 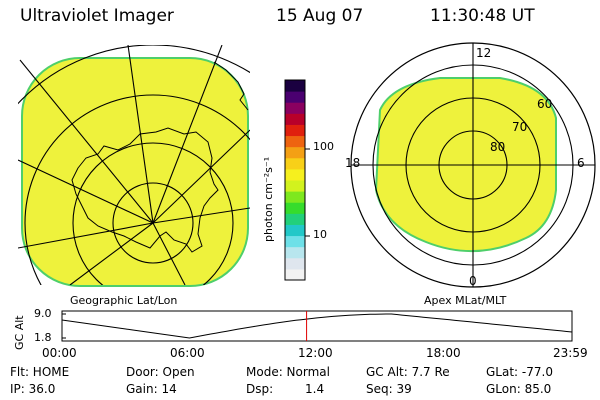 I want to click on geo-coastline-north, so click(x=231, y=86).